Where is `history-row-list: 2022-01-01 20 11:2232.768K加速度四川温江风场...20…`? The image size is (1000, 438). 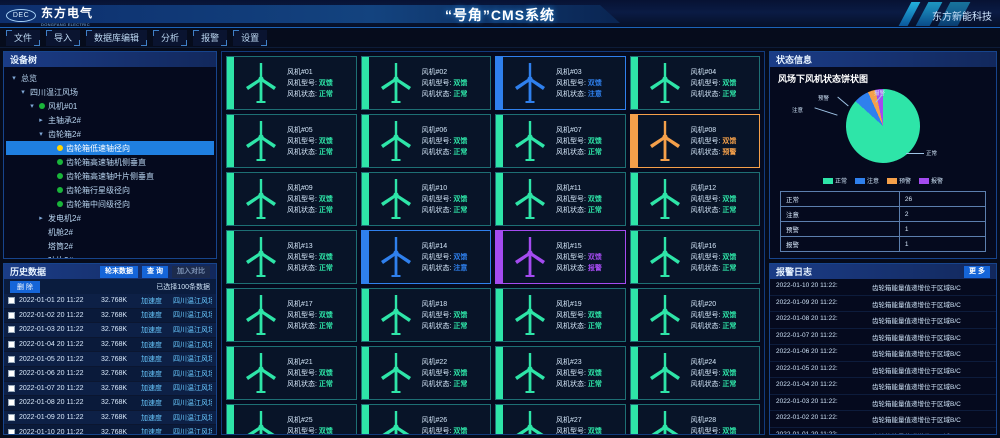
history-row-list: 2022-01-01 20 11:2232.768K加速度四川温江风场...20… is located at coordinates (110, 364).